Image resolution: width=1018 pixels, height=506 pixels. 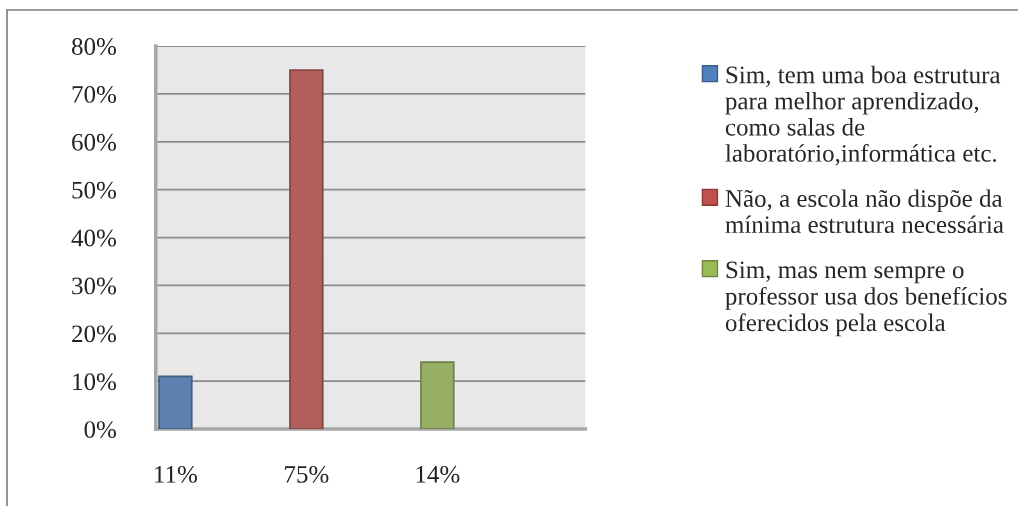 I want to click on y-tick-label: 0%, so click(x=100, y=430).